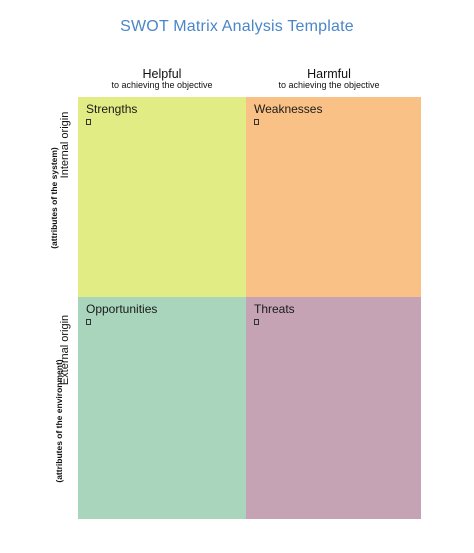 The image size is (474, 553). What do you see at coordinates (162, 85) in the screenshot?
I see `column-header-helpful-sub: to achieving the objective` at bounding box center [162, 85].